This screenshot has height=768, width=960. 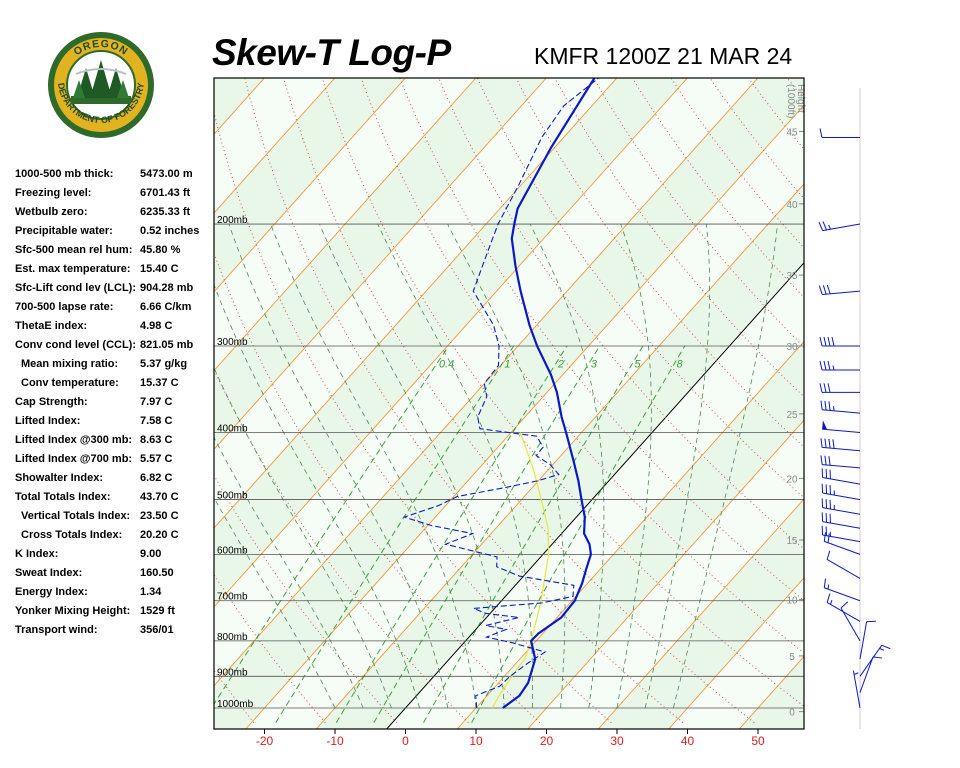 I want to click on index-label: Vertical Totals Index:, so click(x=76, y=516).